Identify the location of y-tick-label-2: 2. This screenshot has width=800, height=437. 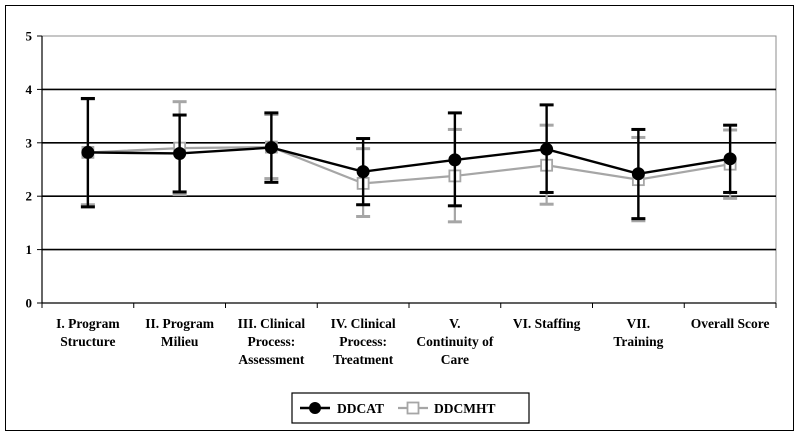
(29, 196).